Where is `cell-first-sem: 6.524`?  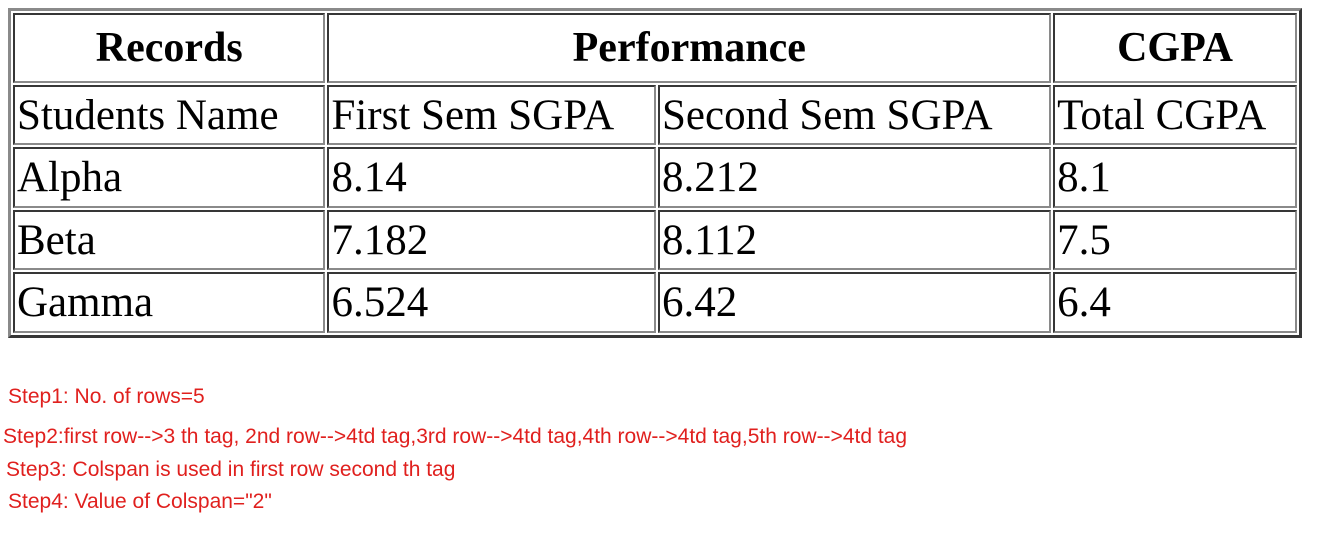
cell-first-sem: 6.524 is located at coordinates (491, 302).